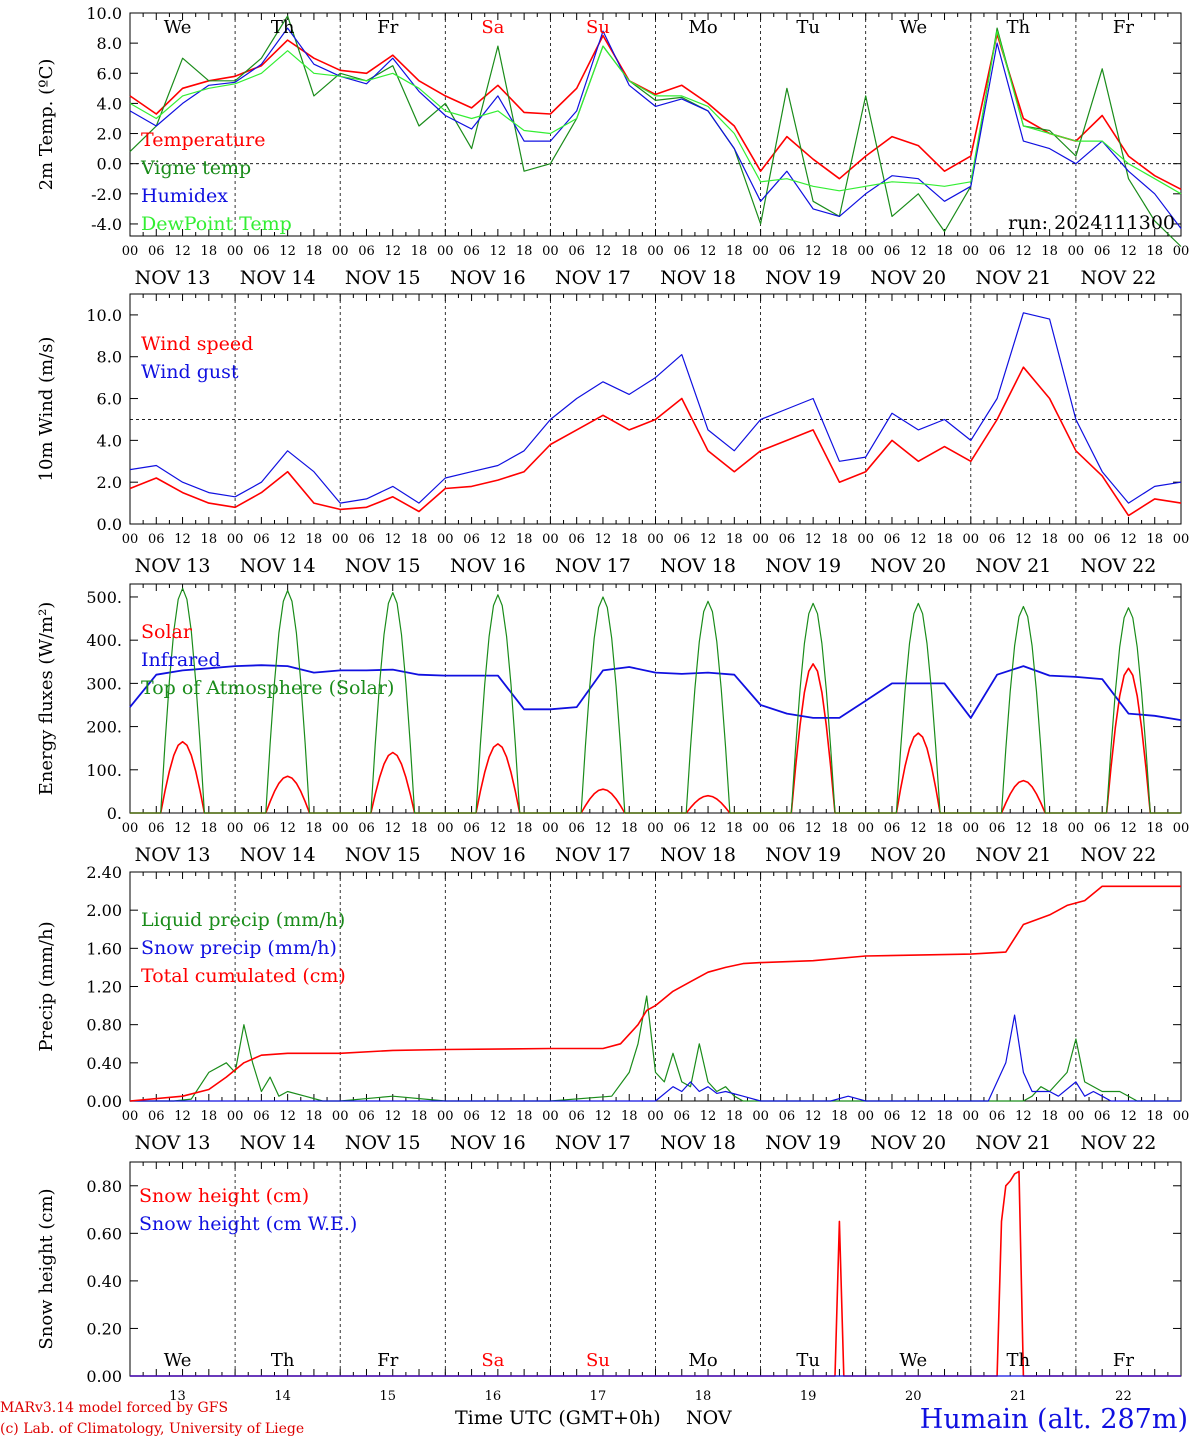  Describe the element at coordinates (709, 1418) in the screenshot. I see `month-label: NOV` at that location.